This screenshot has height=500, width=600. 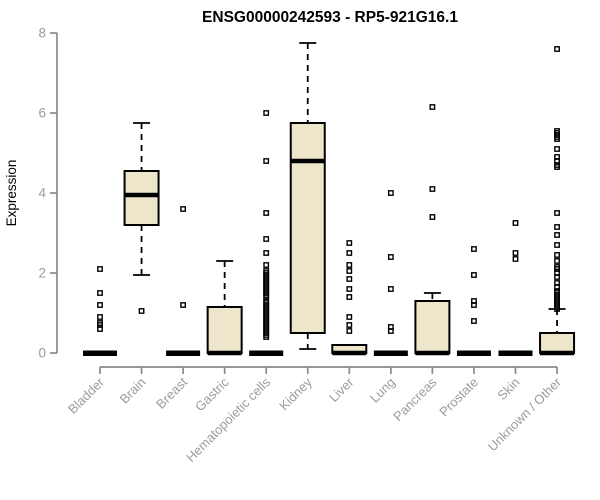 What do you see at coordinates (212, 394) in the screenshot?
I see `x-category-label: Gastric` at bounding box center [212, 394].